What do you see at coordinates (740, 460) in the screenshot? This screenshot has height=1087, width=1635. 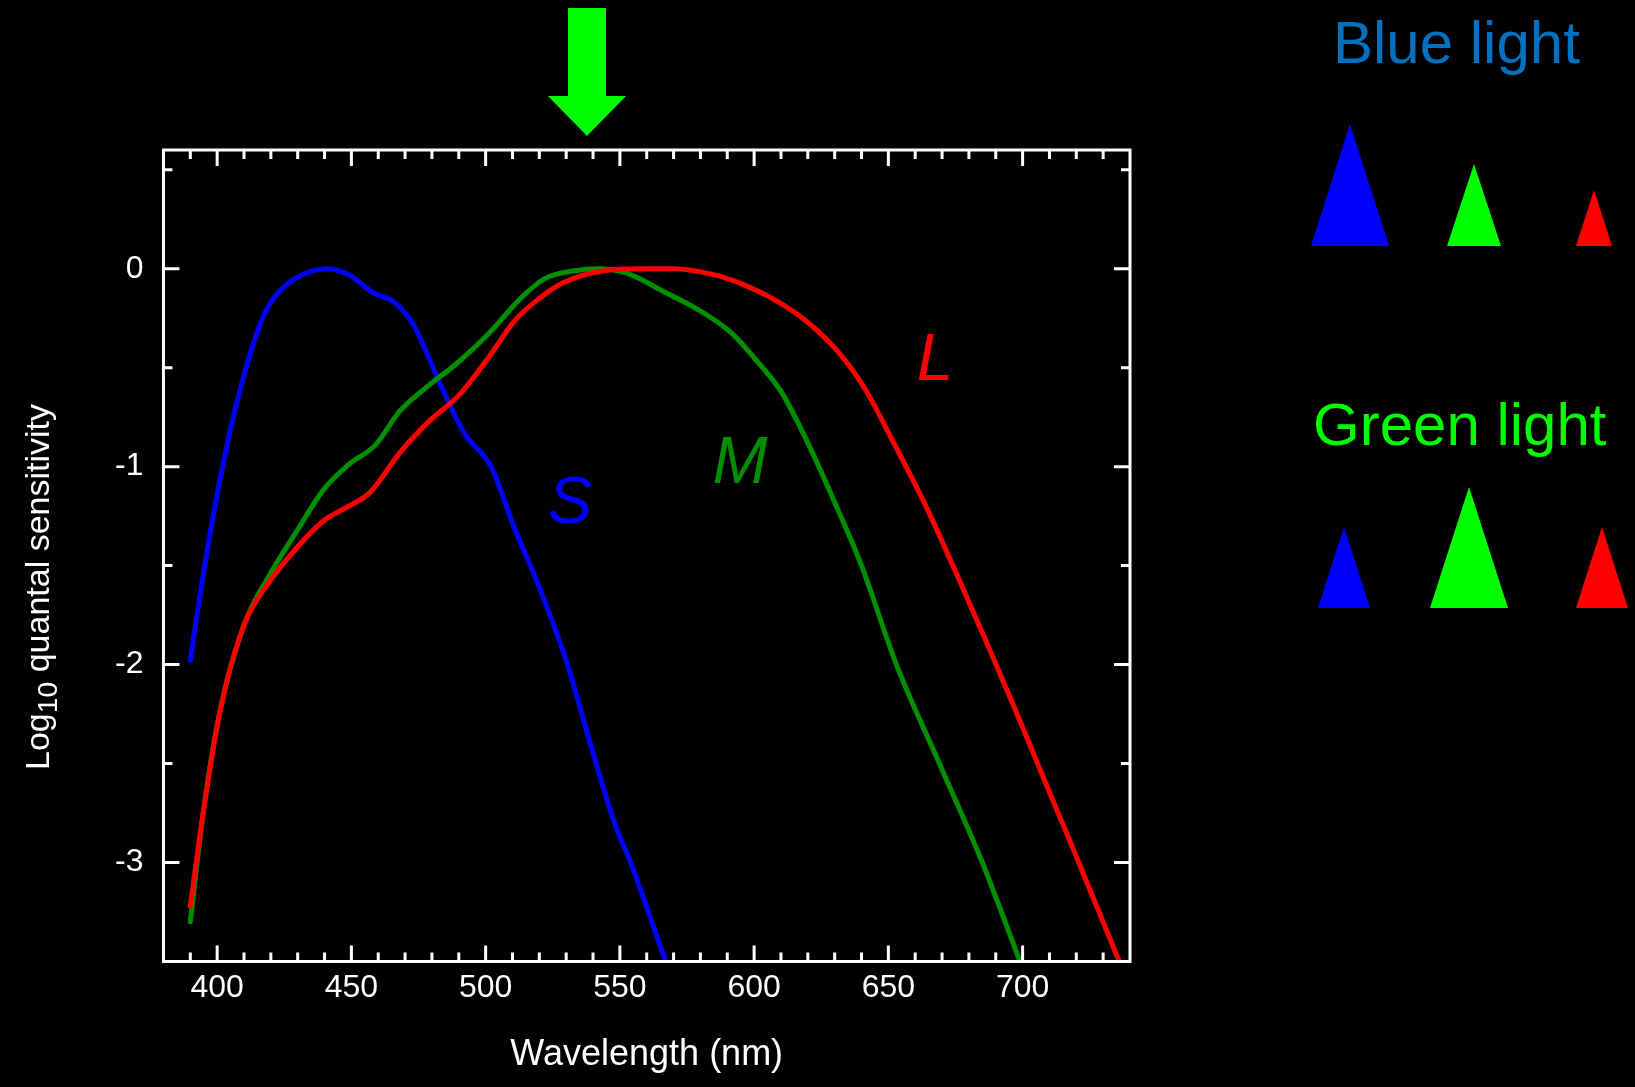 I see `series-label: M` at bounding box center [740, 460].